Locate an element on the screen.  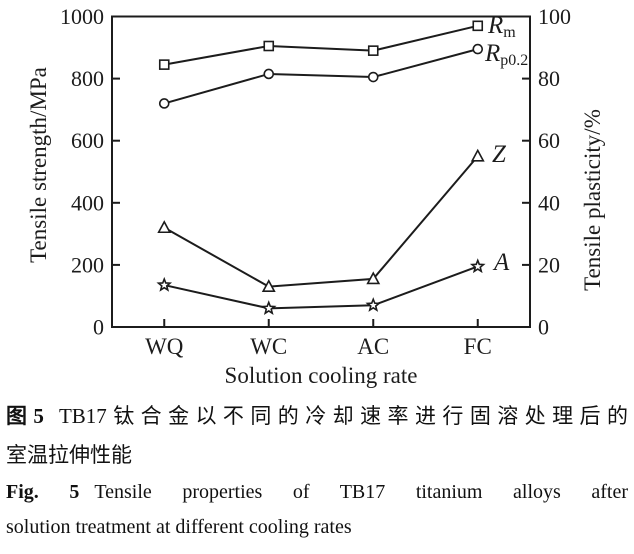
series-label-rm-main: R is located at coordinates (496, 25).